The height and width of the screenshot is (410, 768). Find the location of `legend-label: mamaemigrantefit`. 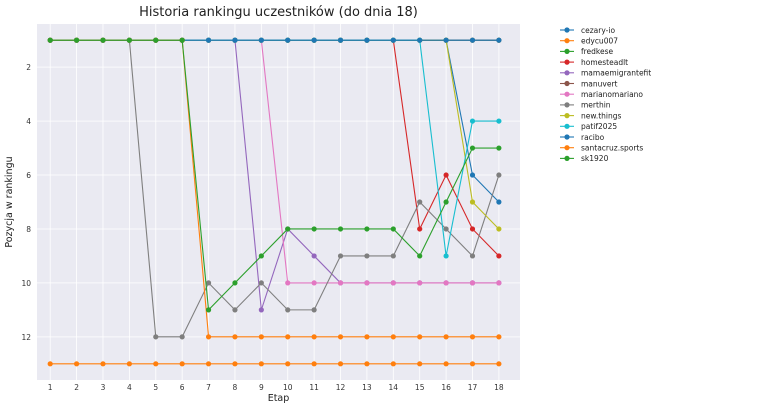

legend-label: mamaemigrantefit is located at coordinates (616, 73).